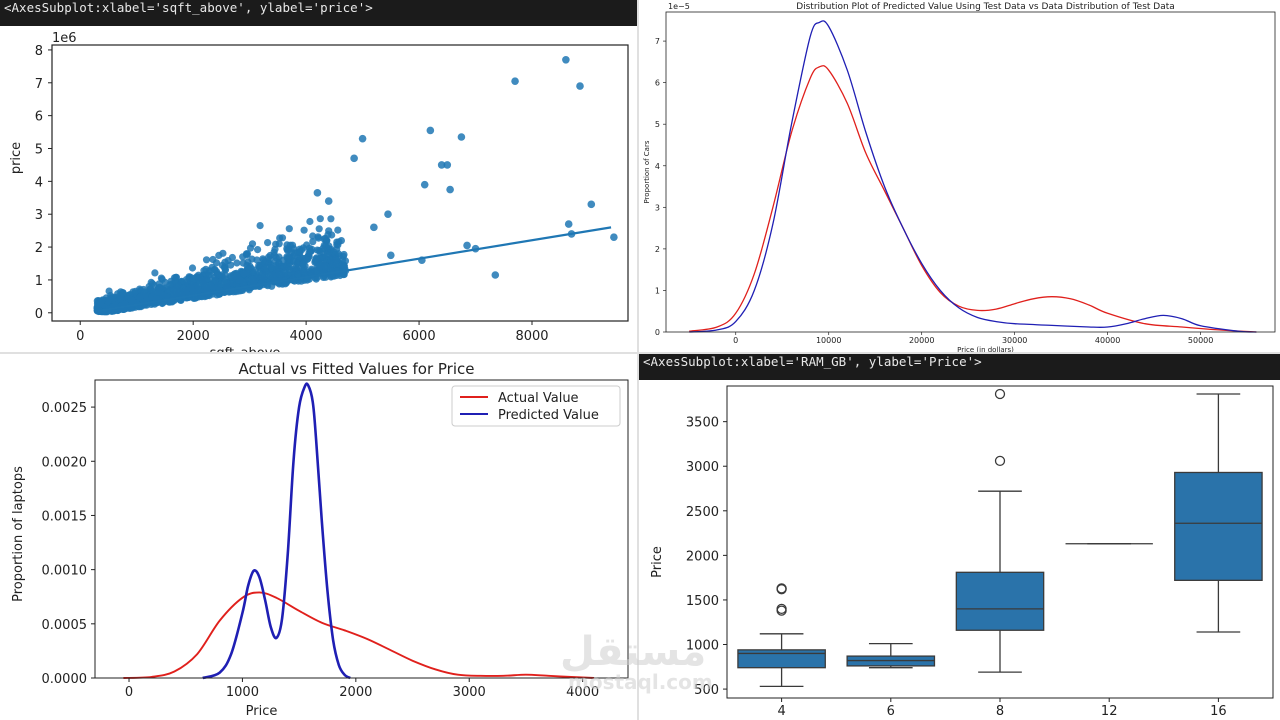 The height and width of the screenshot is (720, 1280). What do you see at coordinates (702, 556) in the screenshot?
I see `y-tick-label: 2000` at bounding box center [702, 556].